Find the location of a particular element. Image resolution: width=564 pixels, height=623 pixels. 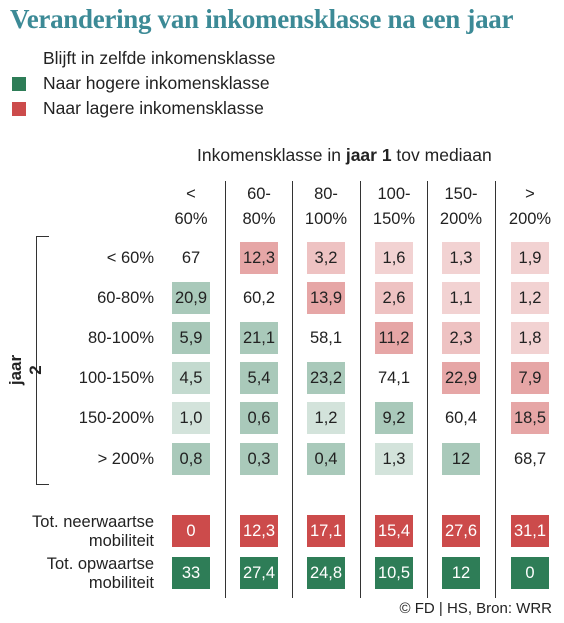

data-cell: 9,2 is located at coordinates (394, 418).